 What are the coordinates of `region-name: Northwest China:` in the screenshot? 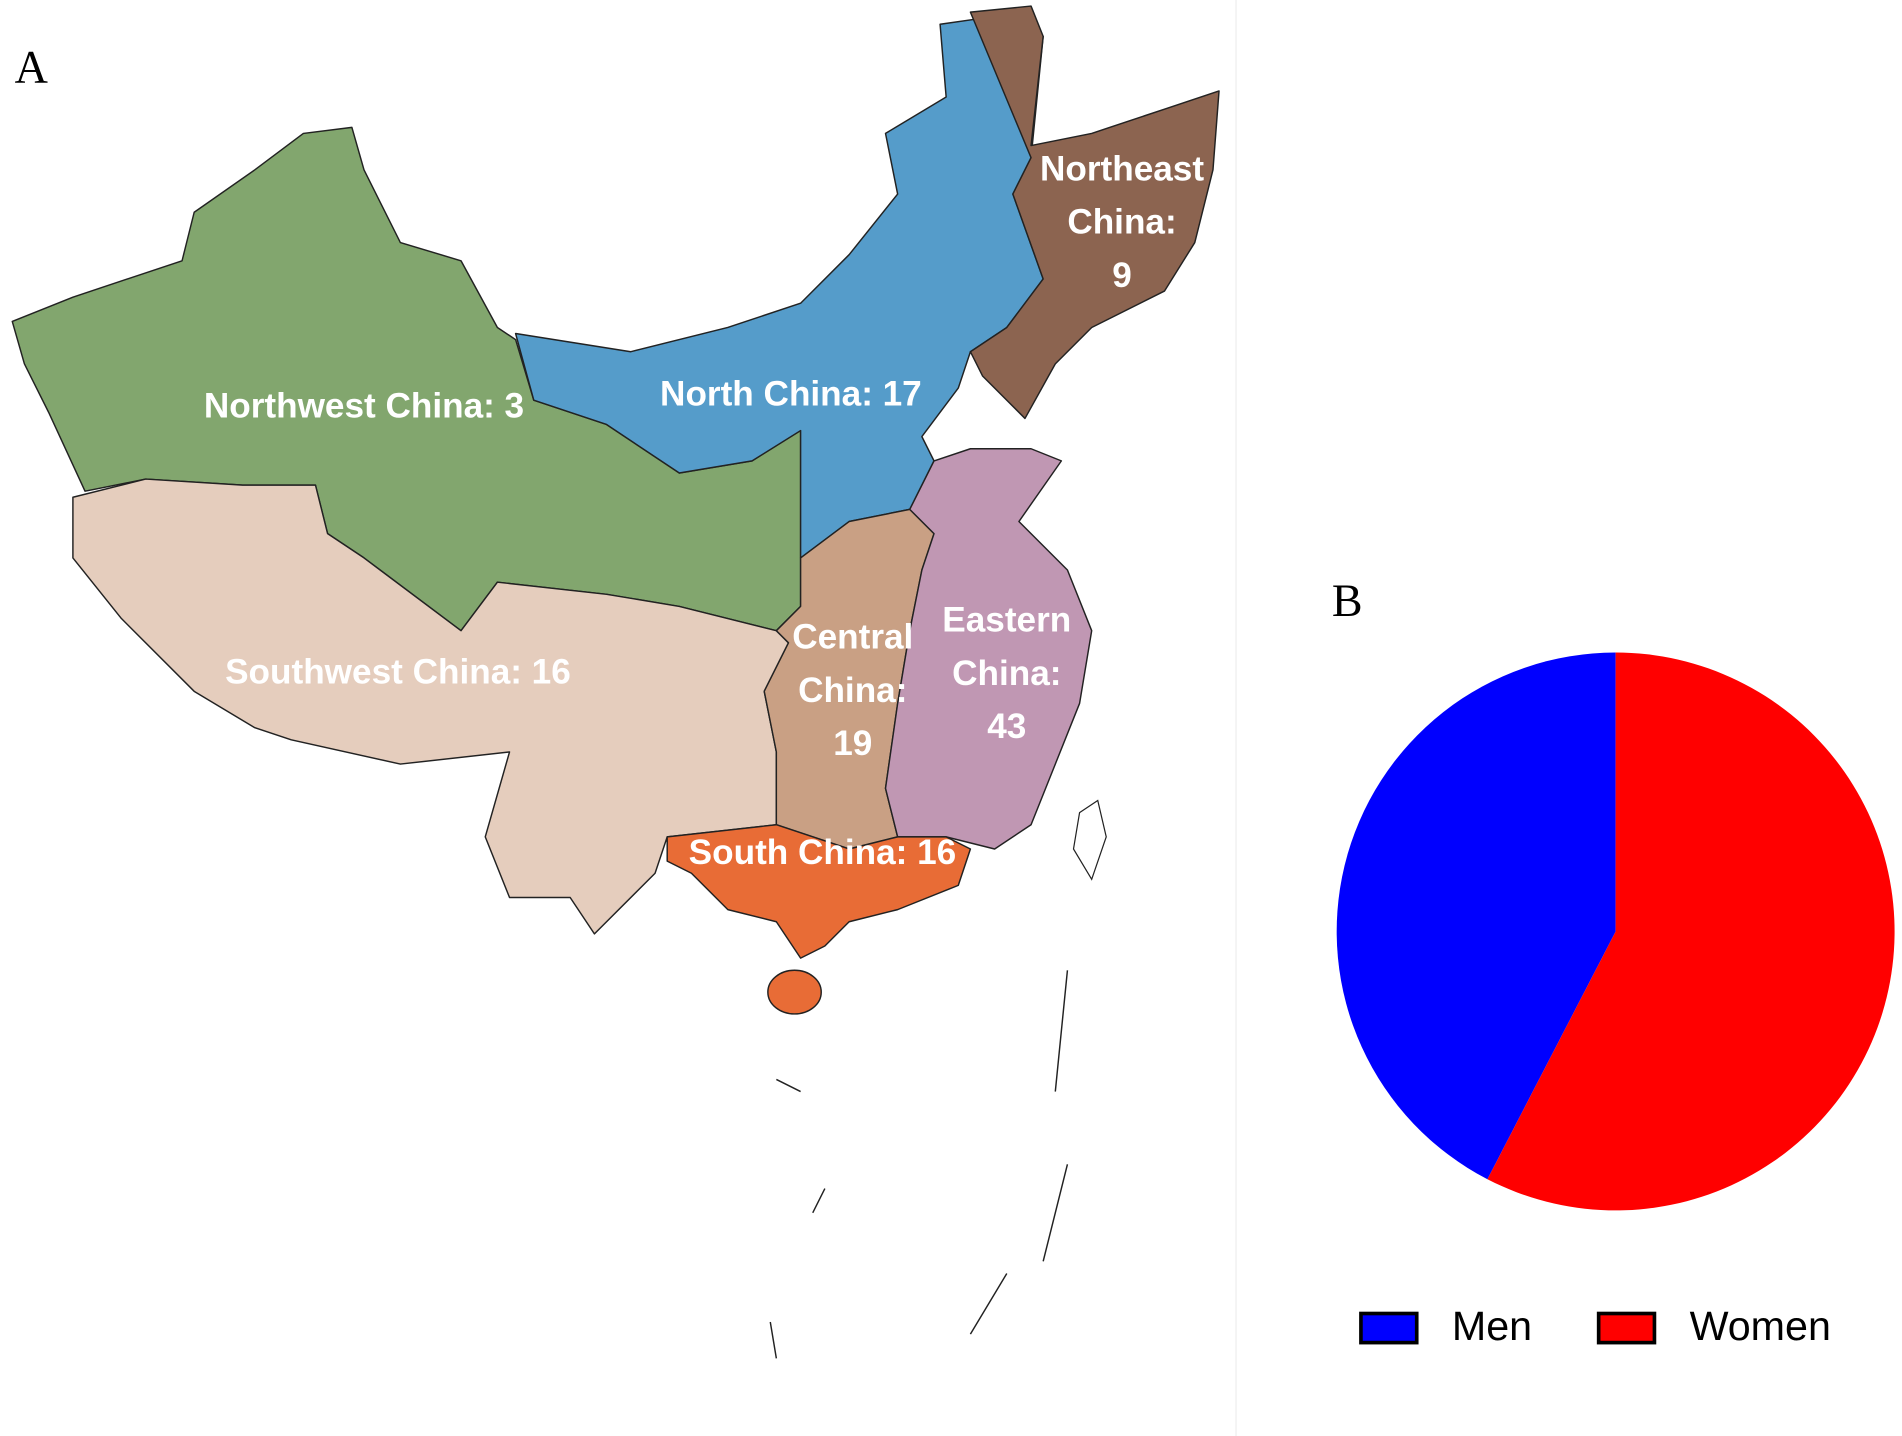 It's located at (349, 406).